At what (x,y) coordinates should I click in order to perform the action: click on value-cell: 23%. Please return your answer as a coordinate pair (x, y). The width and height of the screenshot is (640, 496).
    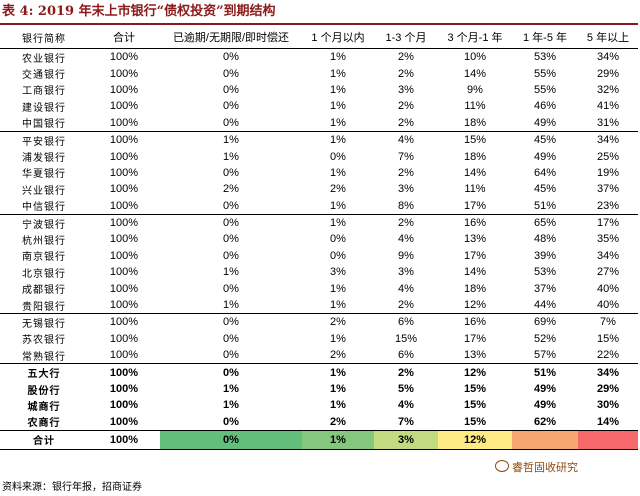
    Looking at the image, I should click on (608, 206).